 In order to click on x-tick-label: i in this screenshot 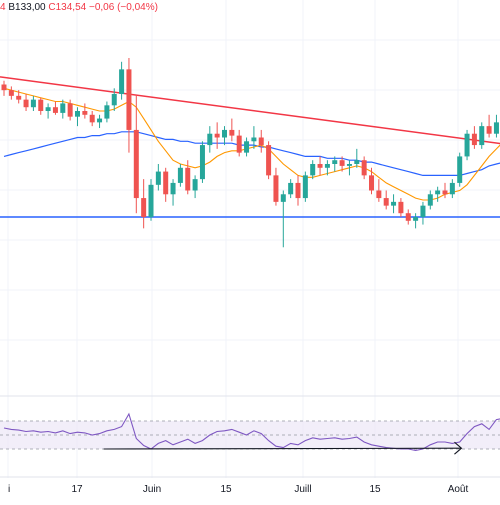, I will do `click(9, 489)`.